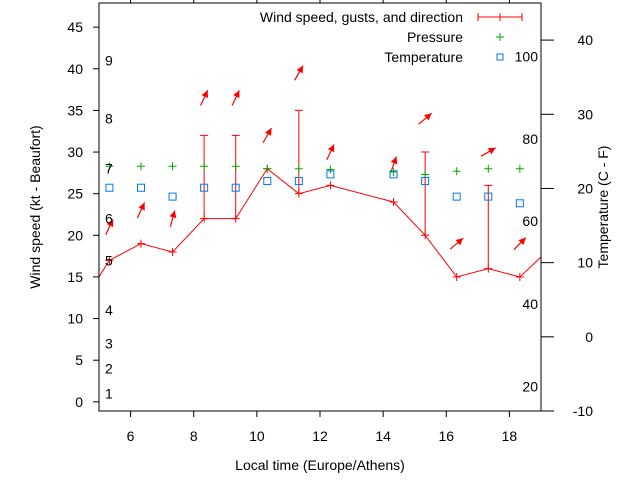 This screenshot has width=640, height=480. Describe the element at coordinates (383, 436) in the screenshot. I see `x-tick-label: 14` at that location.